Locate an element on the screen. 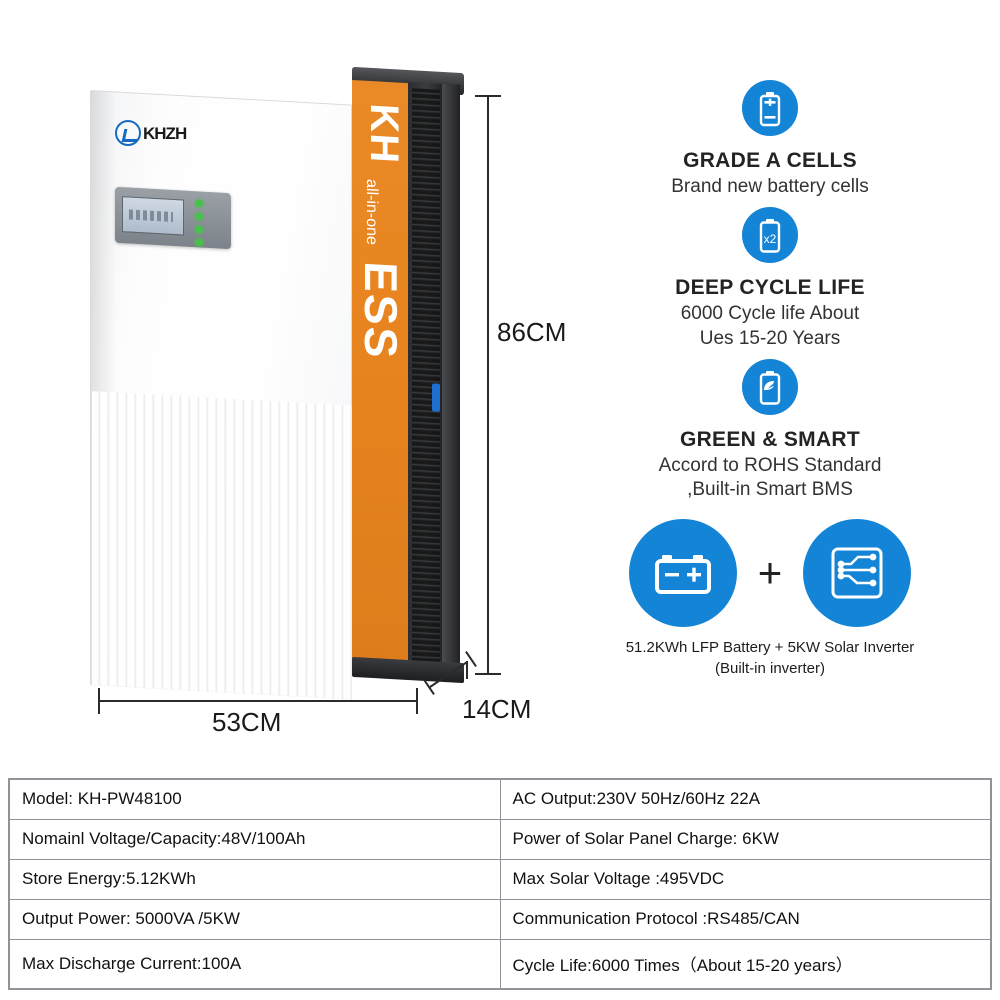  battery-icon is located at coordinates (770, 108).